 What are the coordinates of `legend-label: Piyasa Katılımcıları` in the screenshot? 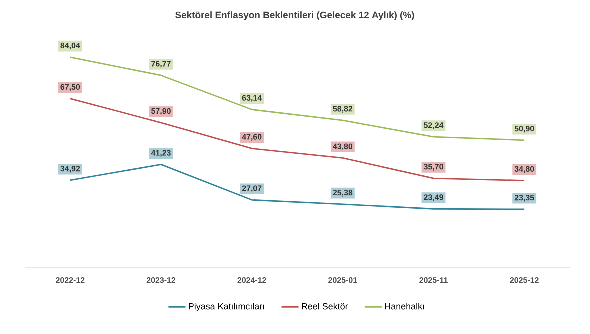 It's located at (226, 307).